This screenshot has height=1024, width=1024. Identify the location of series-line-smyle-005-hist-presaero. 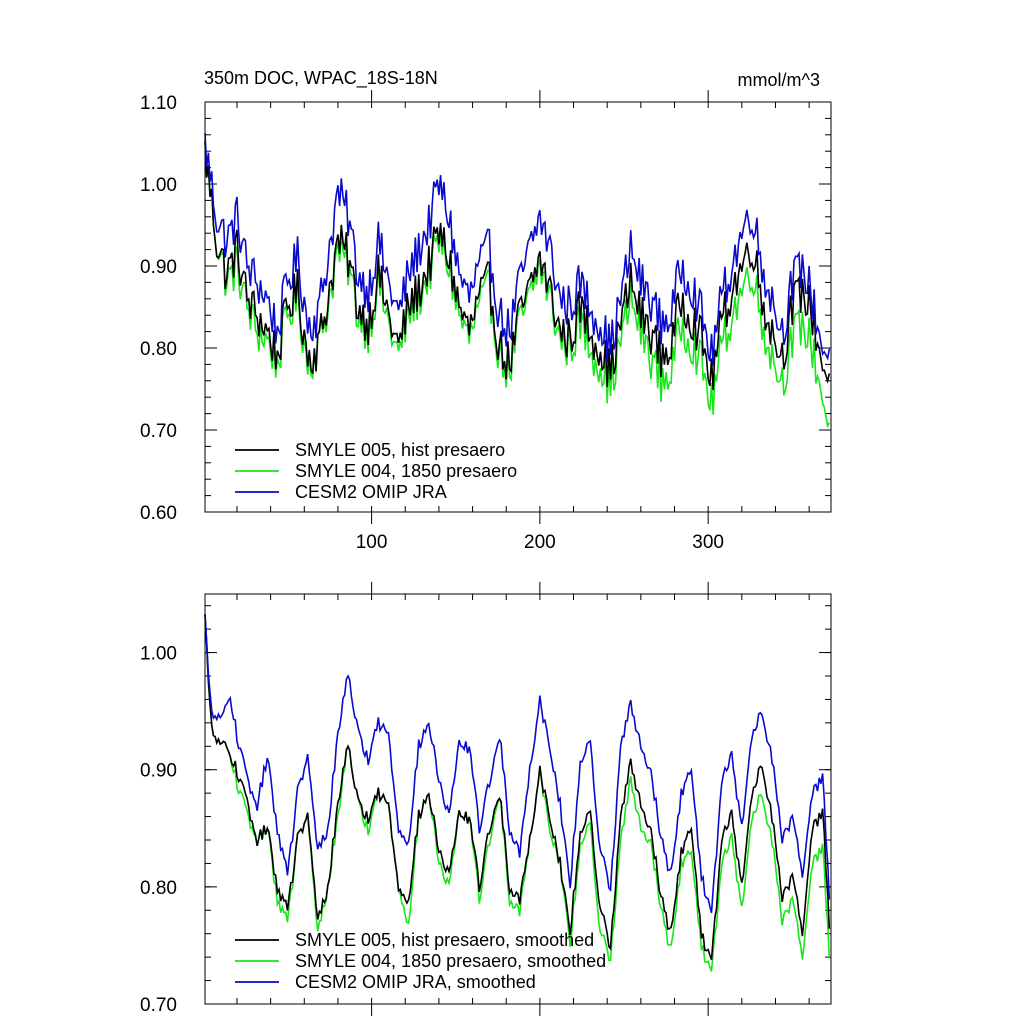
(517, 266).